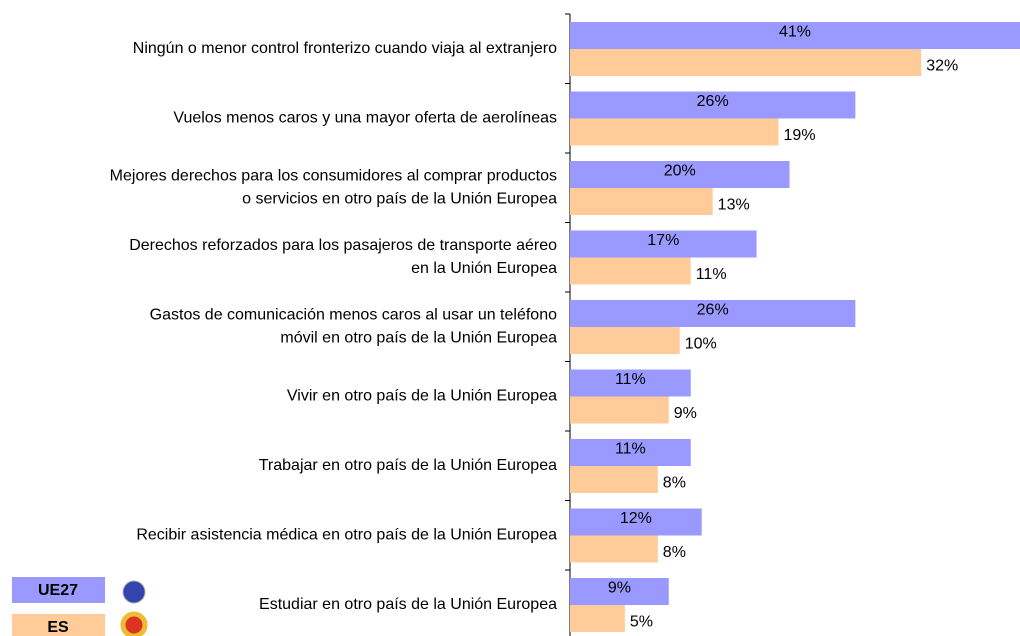 The height and width of the screenshot is (636, 1020). I want to click on value-label: 17%, so click(663, 240).